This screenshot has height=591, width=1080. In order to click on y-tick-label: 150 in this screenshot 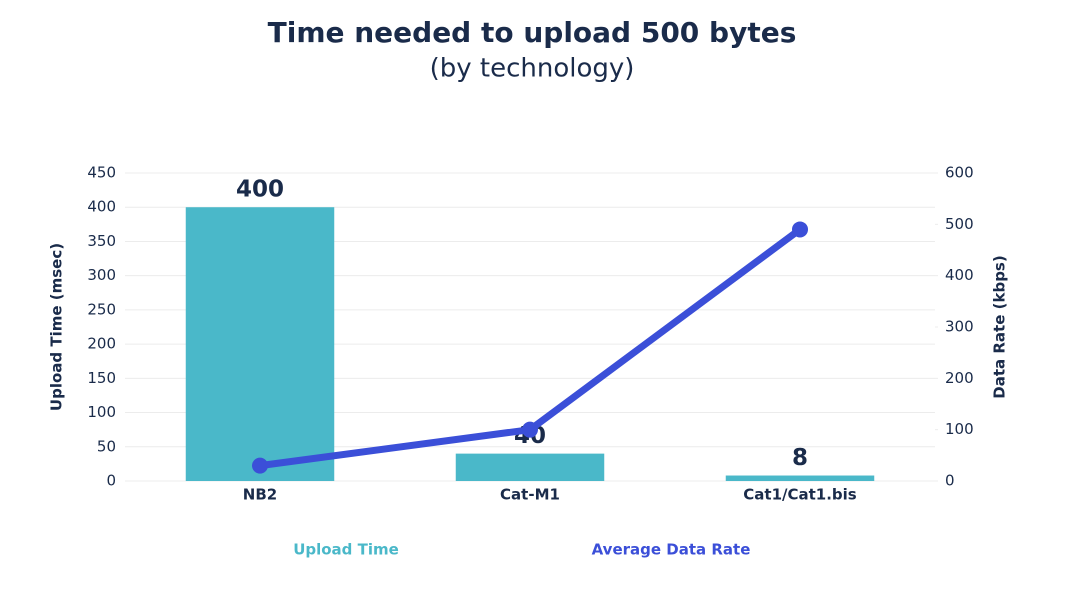, I will do `click(101, 378)`.